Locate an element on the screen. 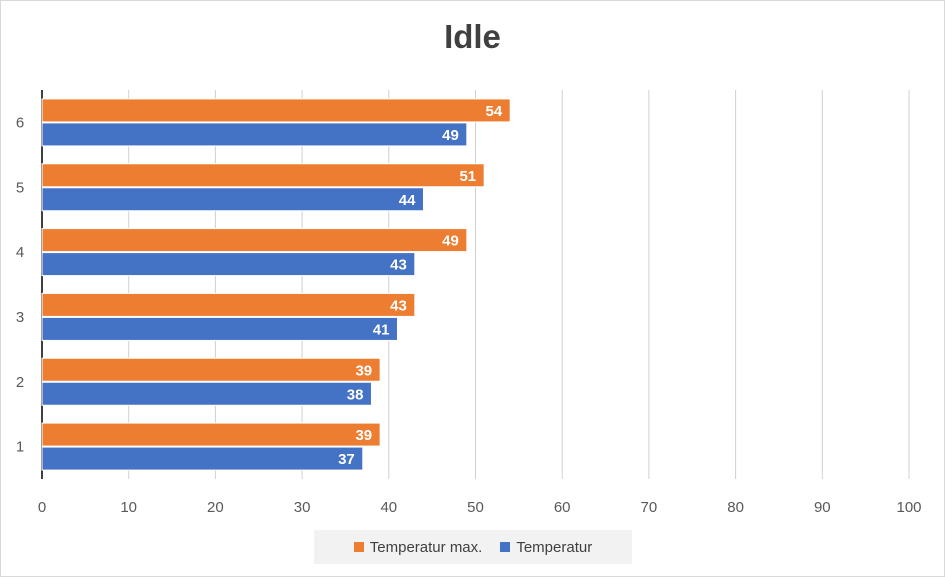  x-tick-label: 70 is located at coordinates (649, 507).